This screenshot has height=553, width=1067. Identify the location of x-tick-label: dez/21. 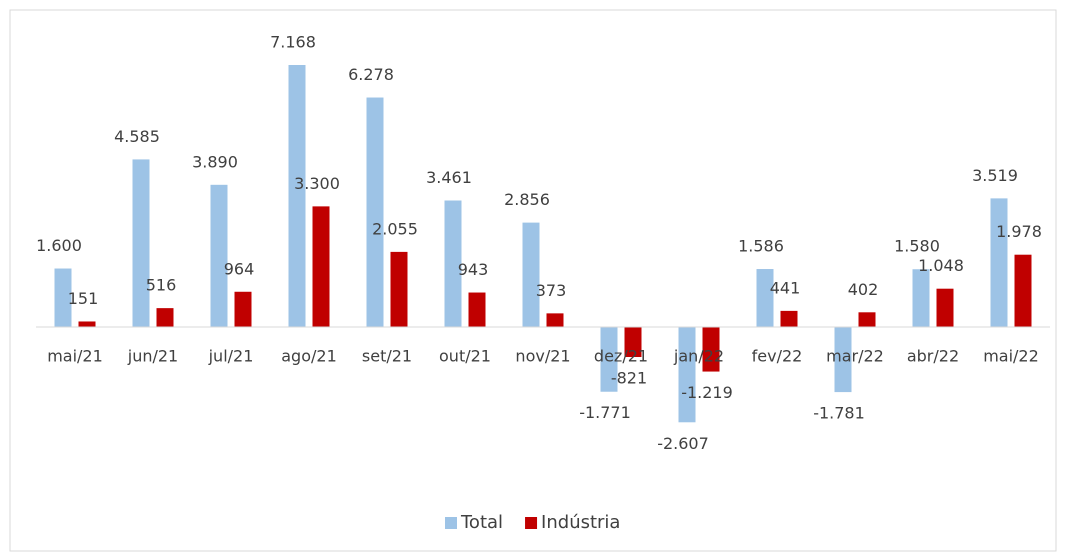
(621, 356).